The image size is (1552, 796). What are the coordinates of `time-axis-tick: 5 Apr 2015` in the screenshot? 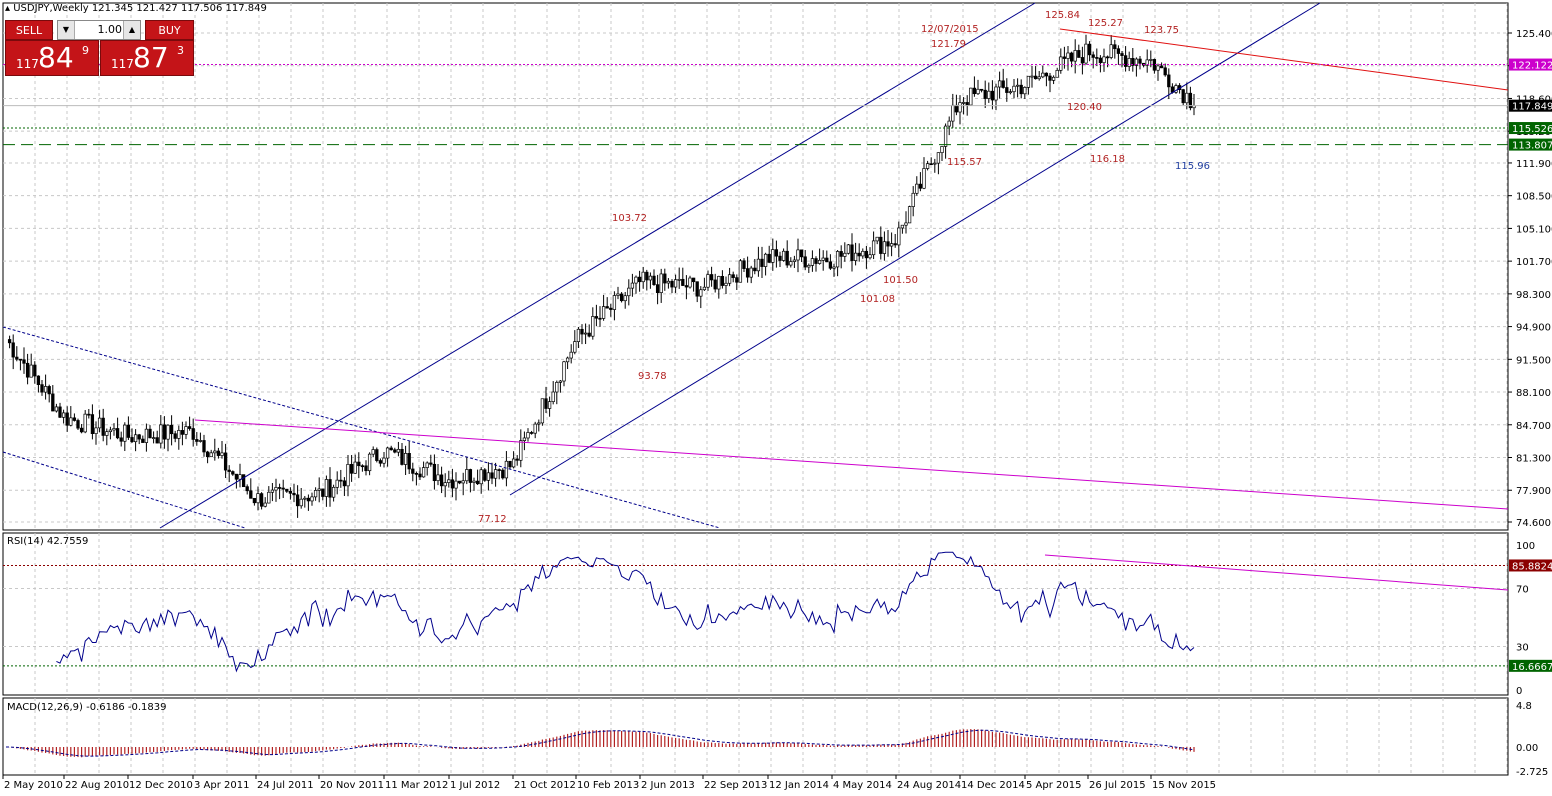 It's located at (1053, 785).